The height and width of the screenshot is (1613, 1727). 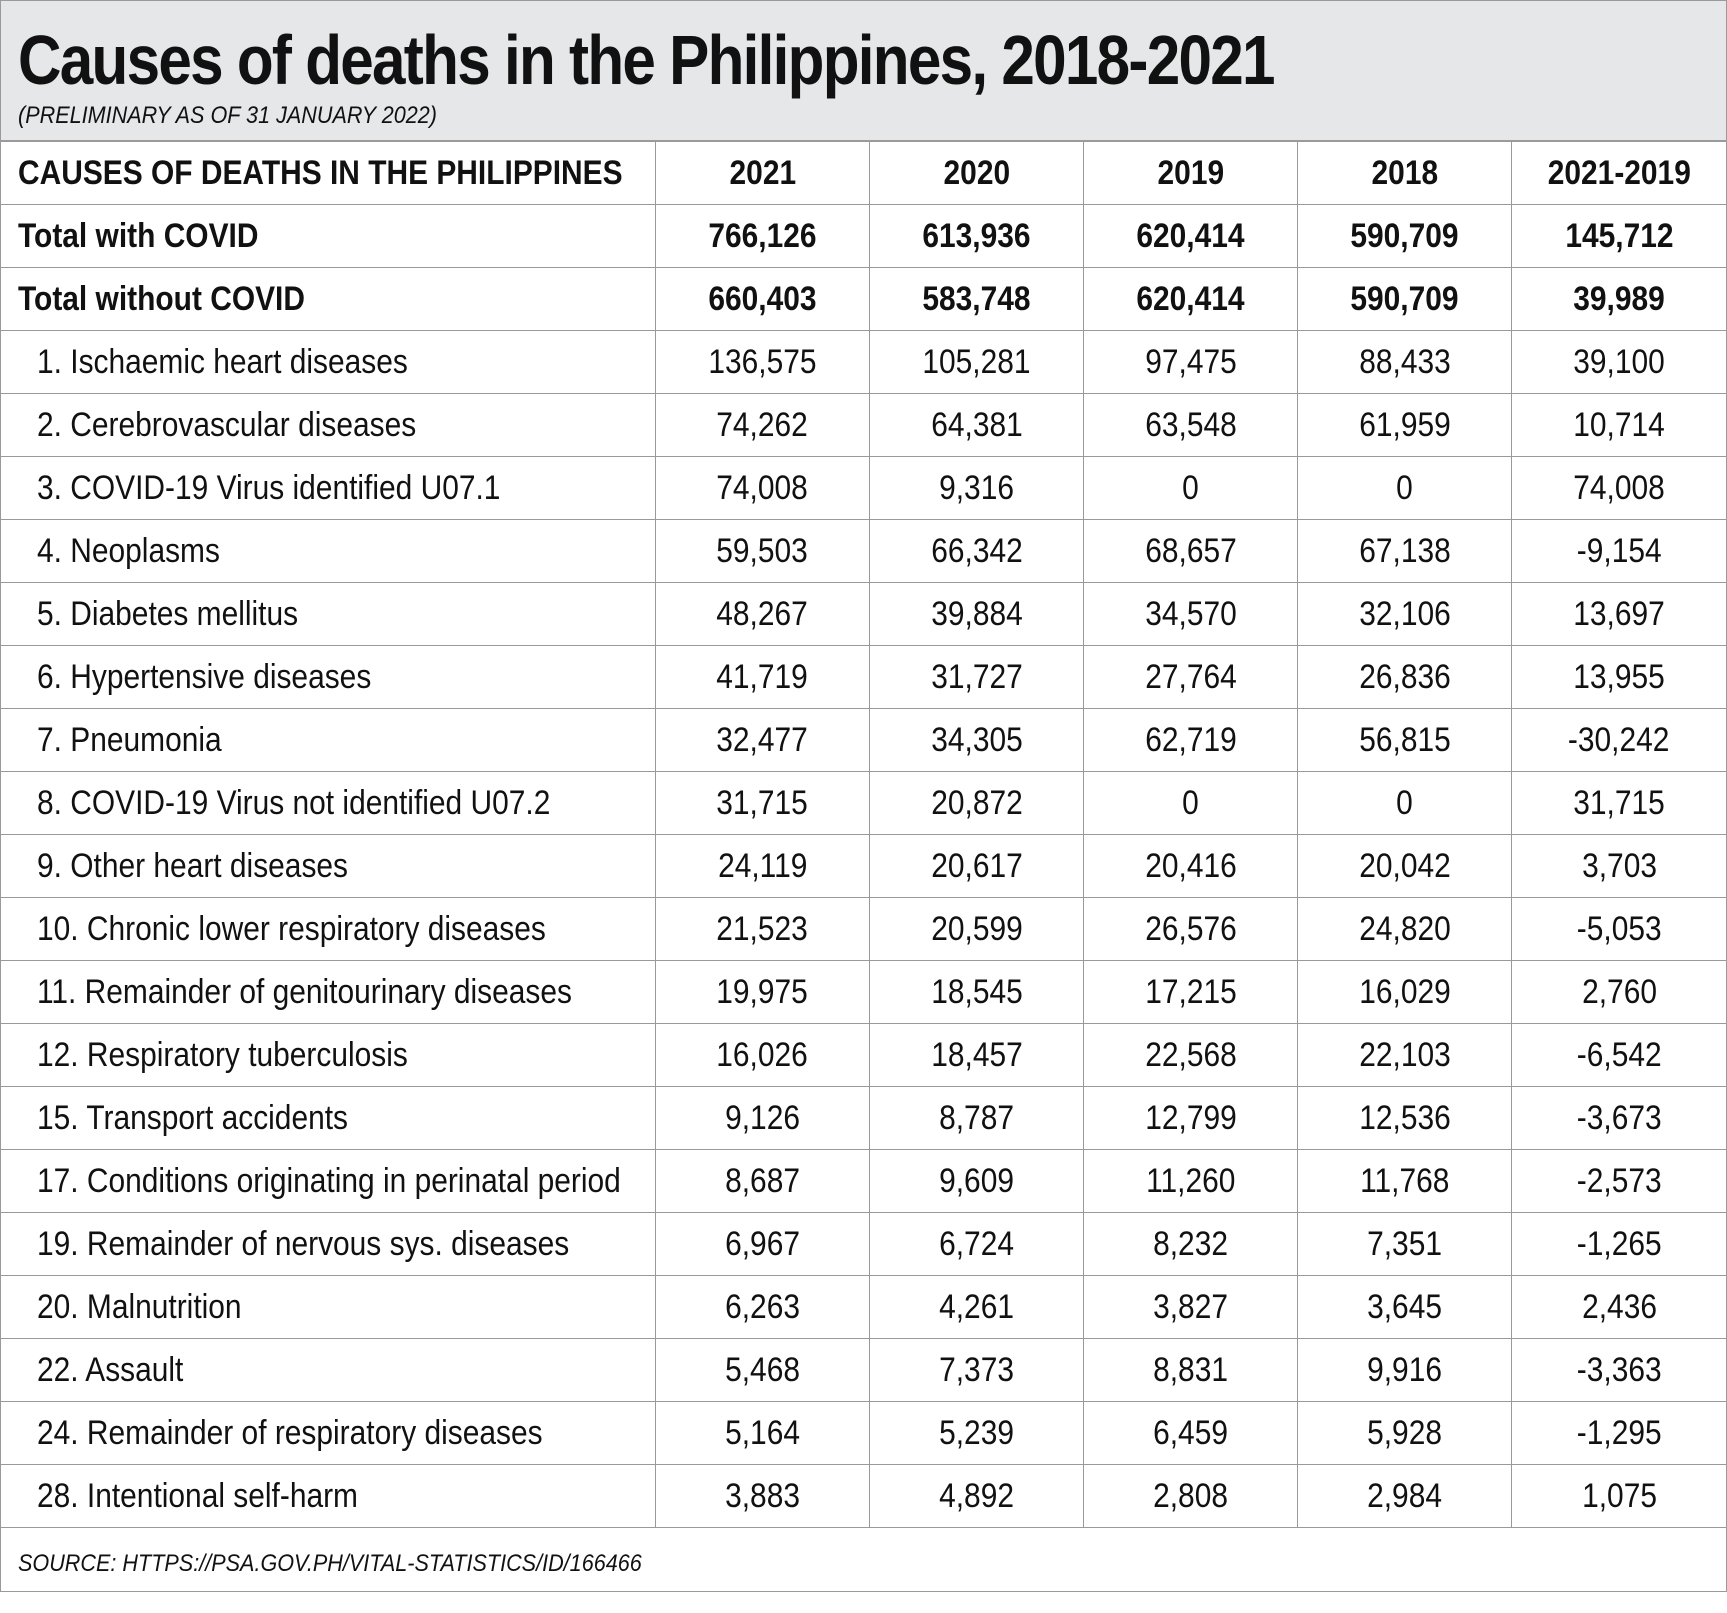 I want to click on value-label: 17,215, so click(x=1190, y=991).